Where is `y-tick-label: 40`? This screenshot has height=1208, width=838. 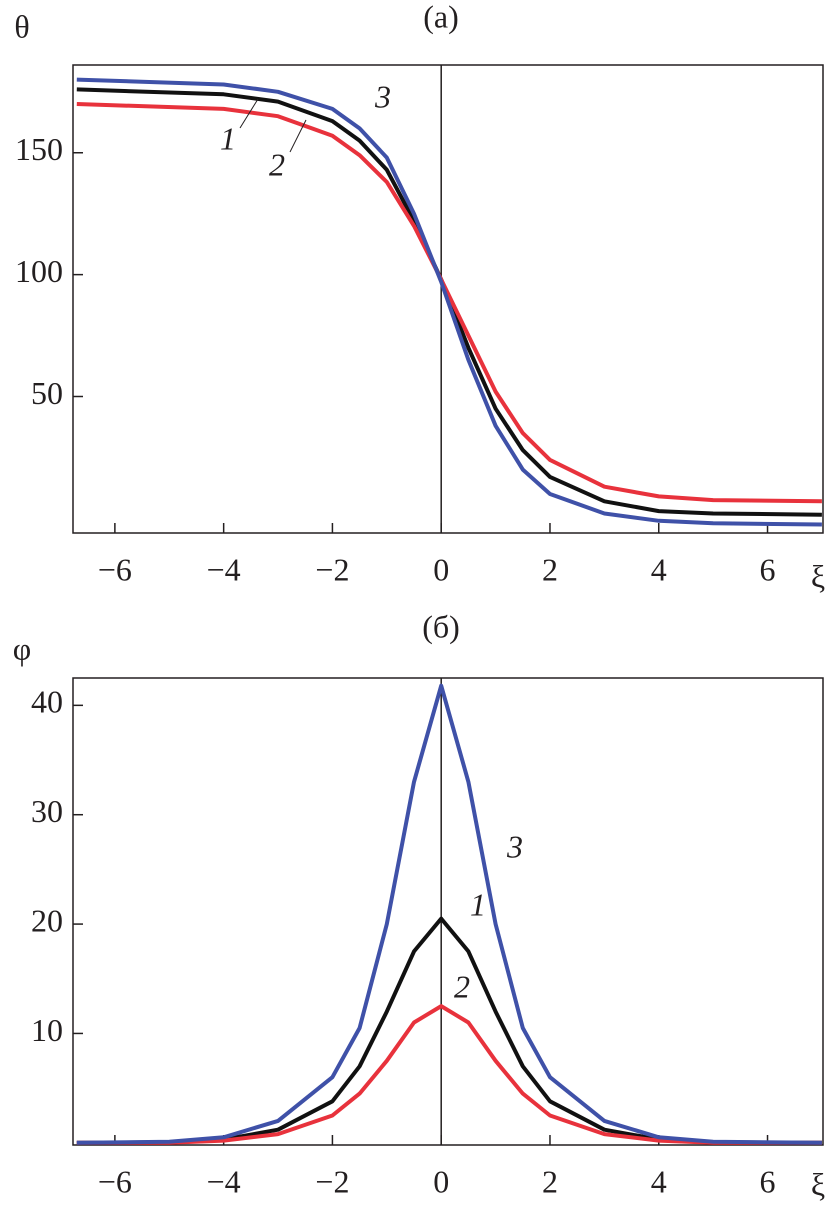
y-tick-label: 40 is located at coordinates (47, 702).